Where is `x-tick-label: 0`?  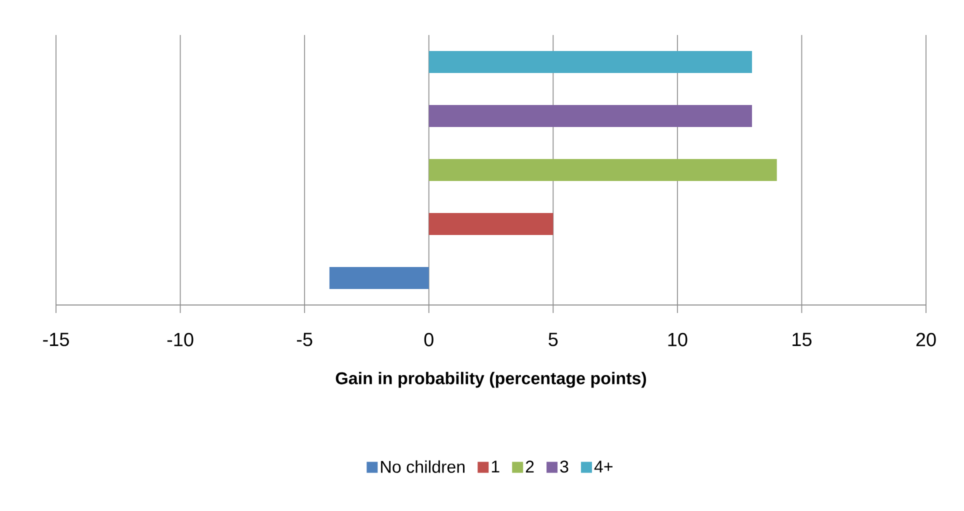
x-tick-label: 0 is located at coordinates (429, 339).